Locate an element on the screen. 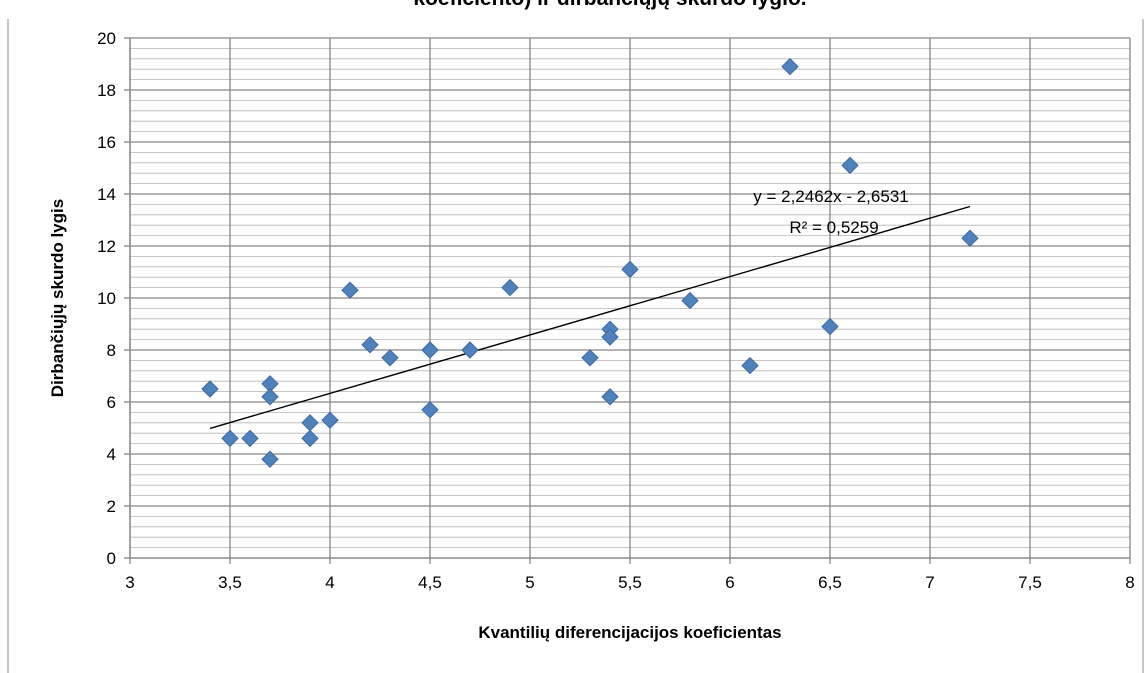 The height and width of the screenshot is (673, 1147). y-tick-label: 20 is located at coordinates (106, 38).